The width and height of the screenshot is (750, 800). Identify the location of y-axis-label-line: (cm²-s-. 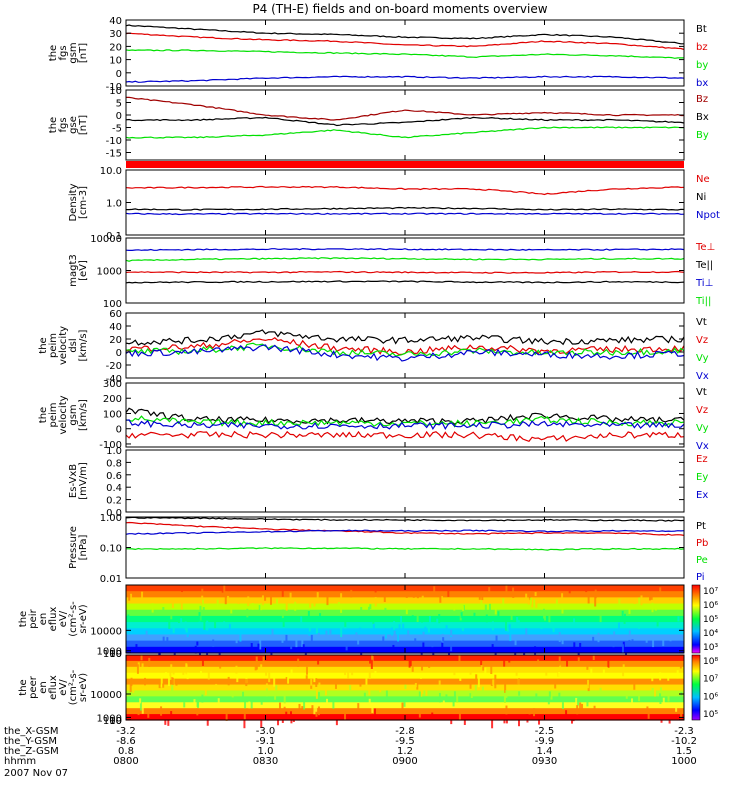
(73, 687).